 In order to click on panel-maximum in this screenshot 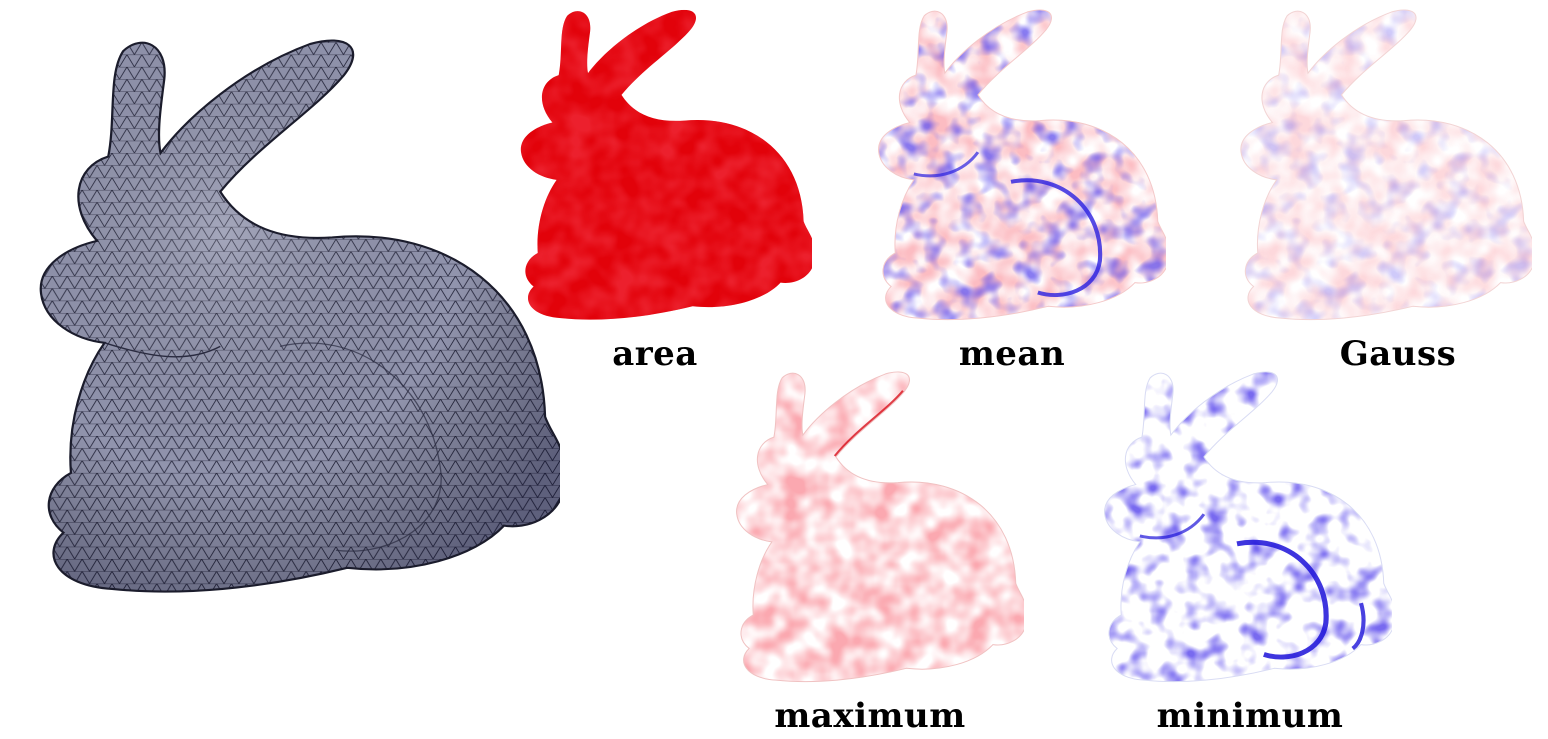, I will do `click(869, 529)`.